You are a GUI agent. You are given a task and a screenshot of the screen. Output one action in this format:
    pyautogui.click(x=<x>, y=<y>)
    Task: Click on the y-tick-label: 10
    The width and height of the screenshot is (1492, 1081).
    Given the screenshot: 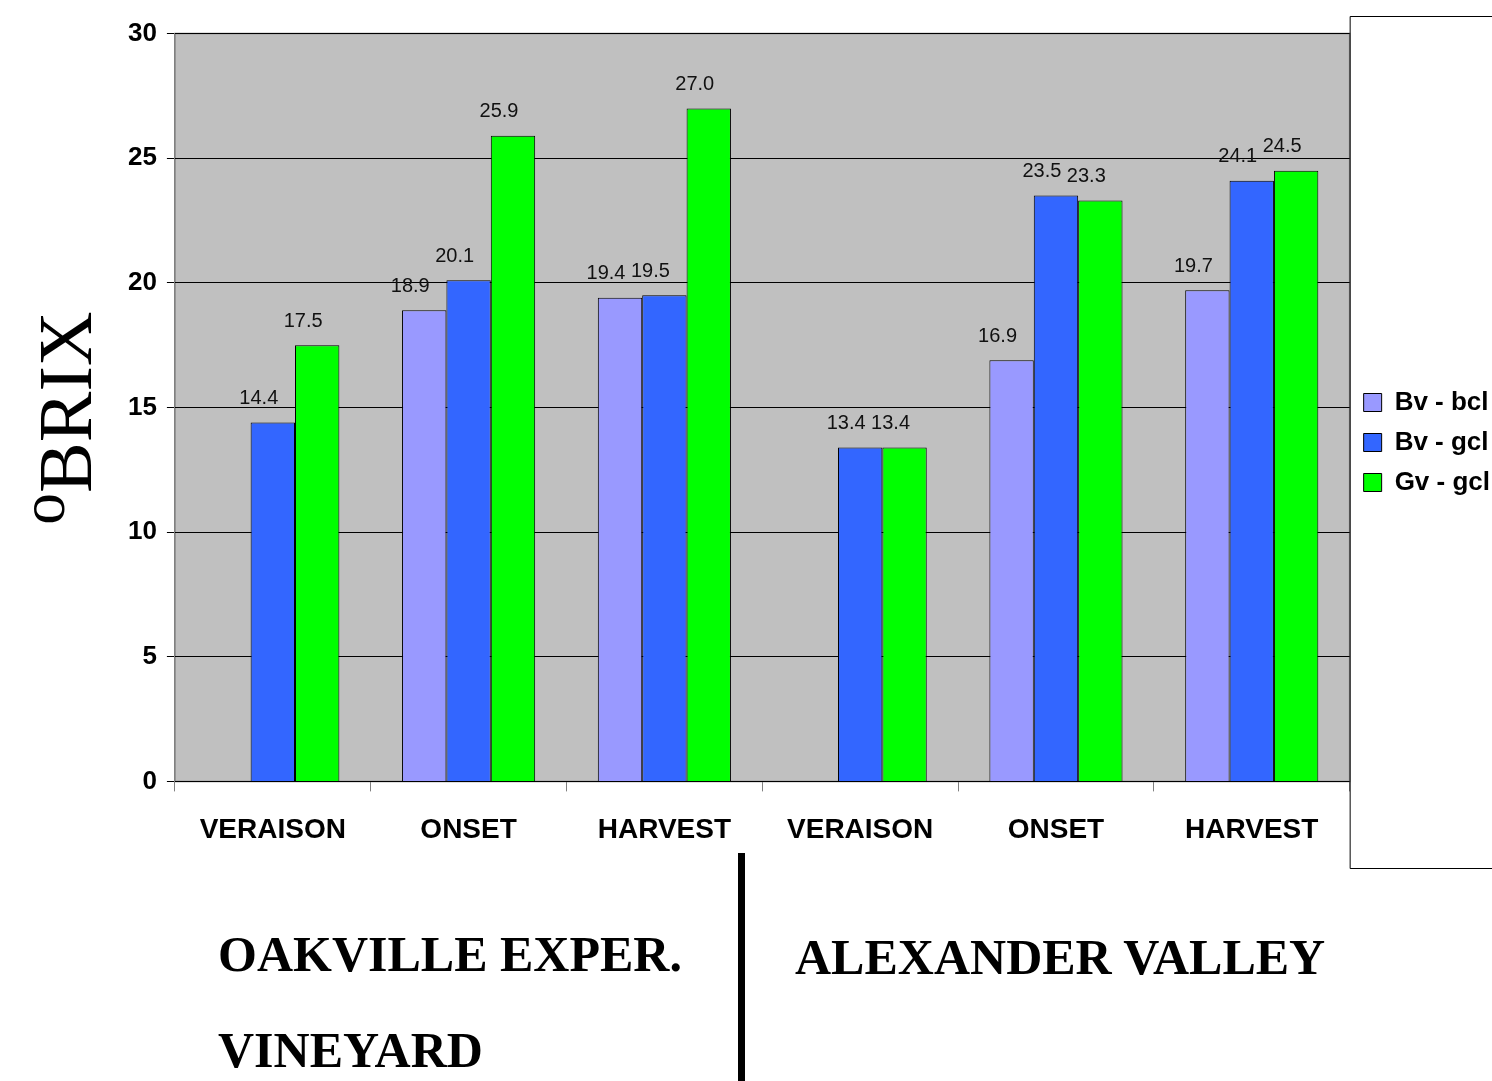 What is the action you would take?
    pyautogui.click(x=142, y=530)
    